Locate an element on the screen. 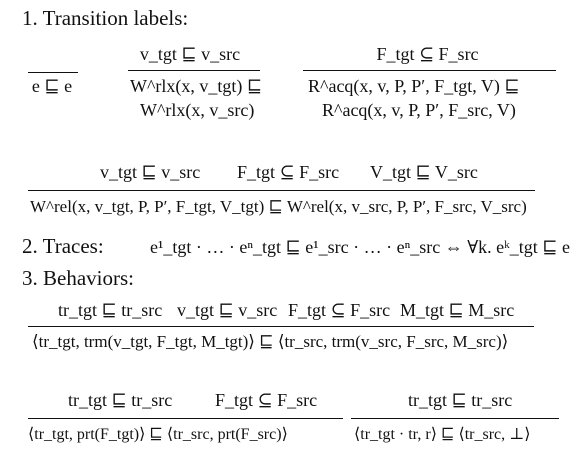 This screenshot has height=452, width=570. section-3-heading: 3. Behaviors: is located at coordinates (78, 278).